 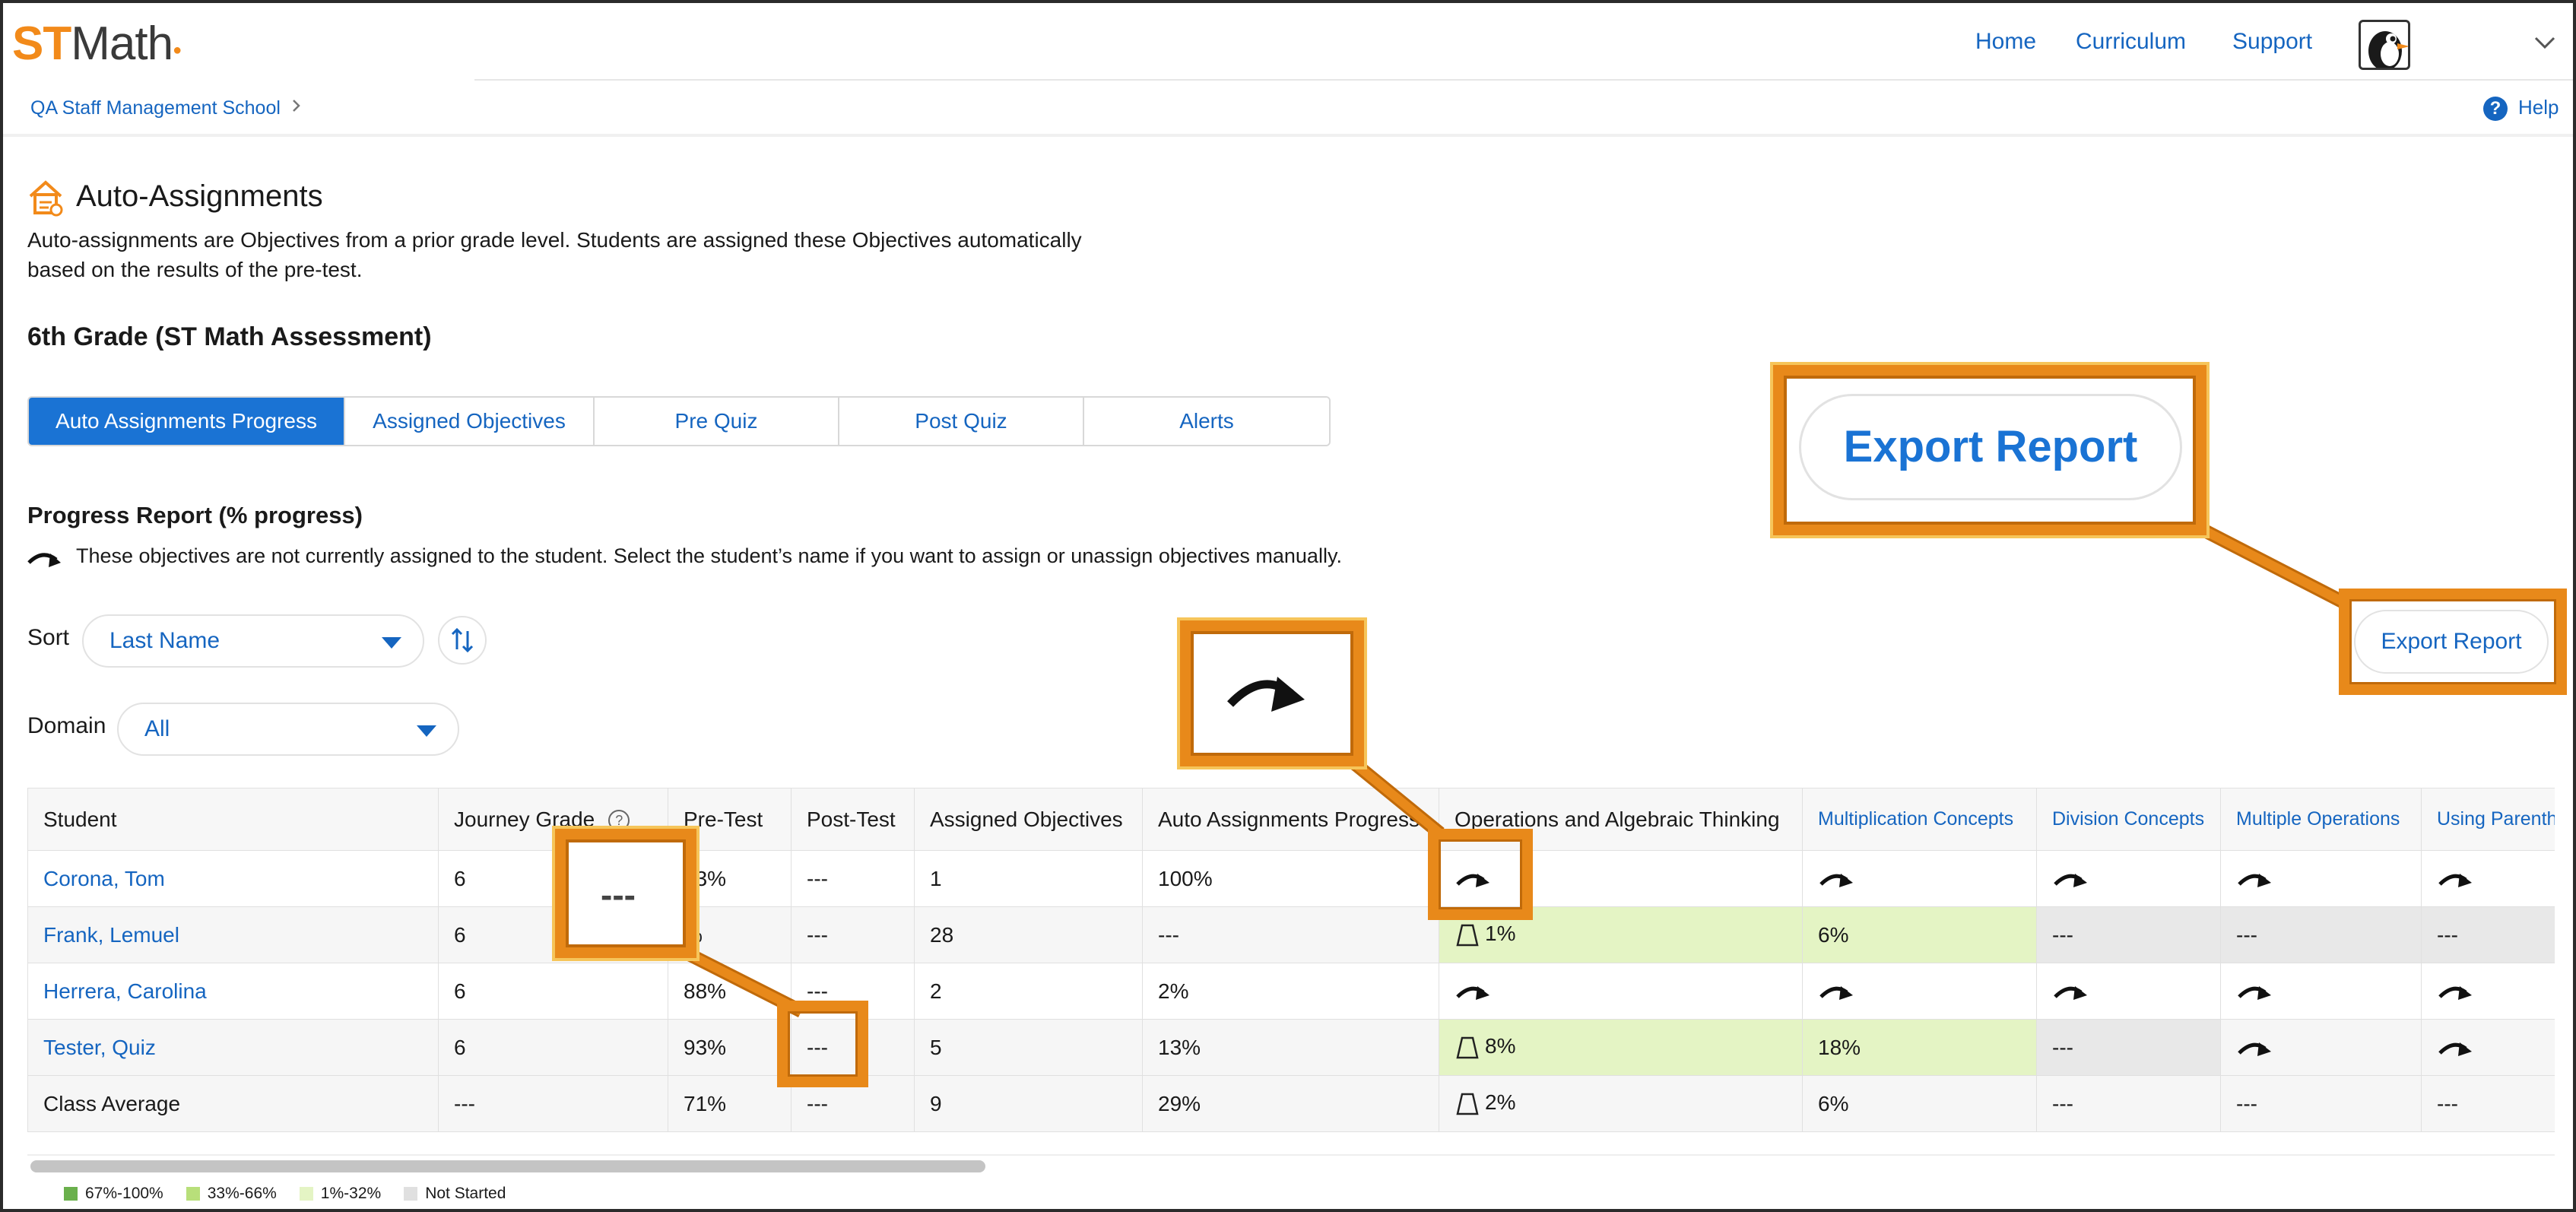 What do you see at coordinates (1291, 1103) in the screenshot?
I see `cell-auto: 29%` at bounding box center [1291, 1103].